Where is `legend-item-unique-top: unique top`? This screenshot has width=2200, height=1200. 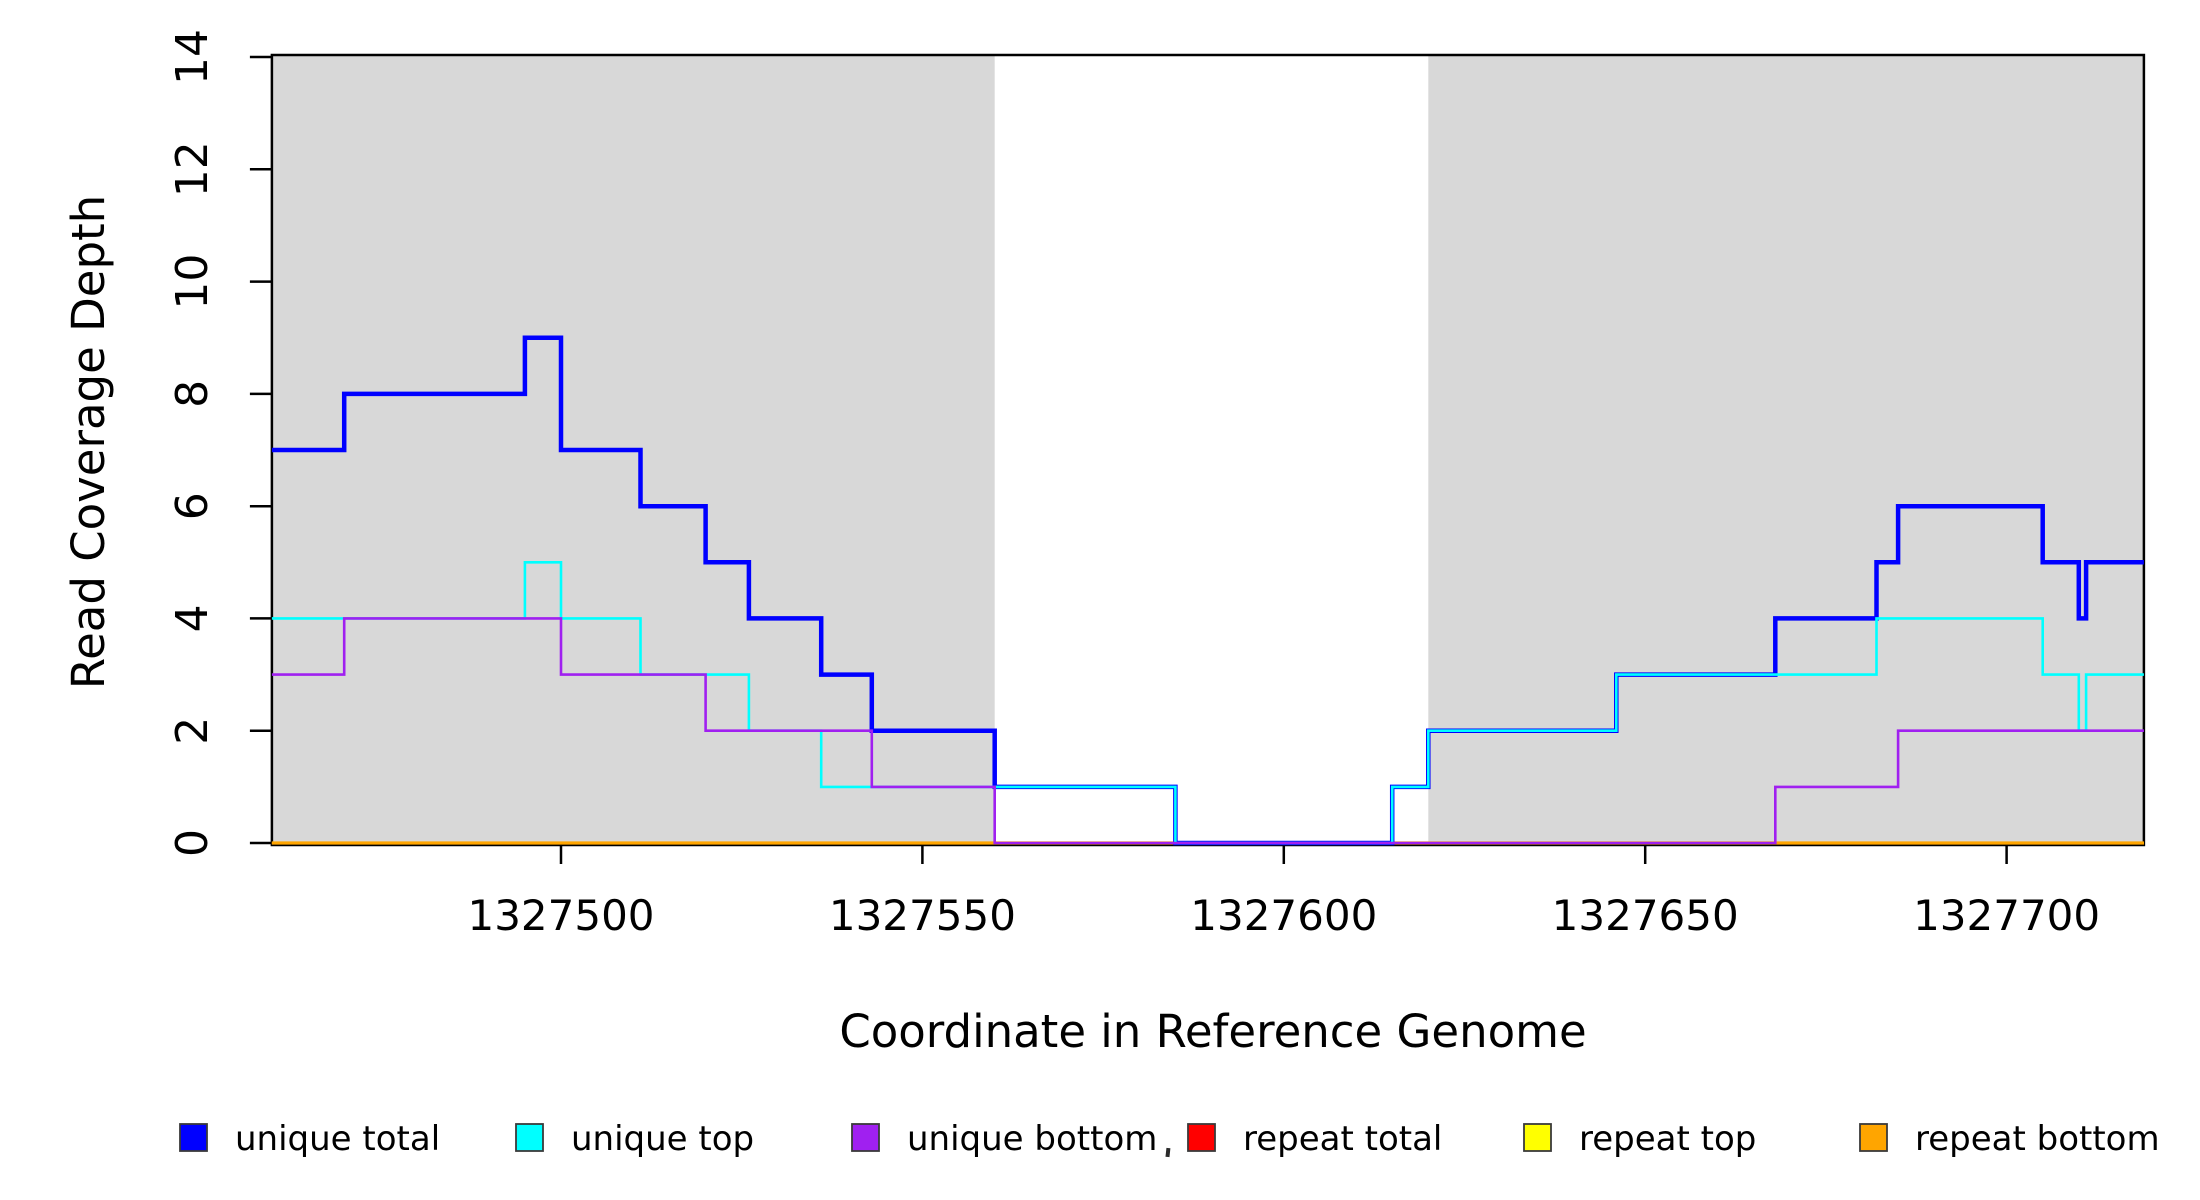 legend-item-unique-top: unique top is located at coordinates (634, 1139).